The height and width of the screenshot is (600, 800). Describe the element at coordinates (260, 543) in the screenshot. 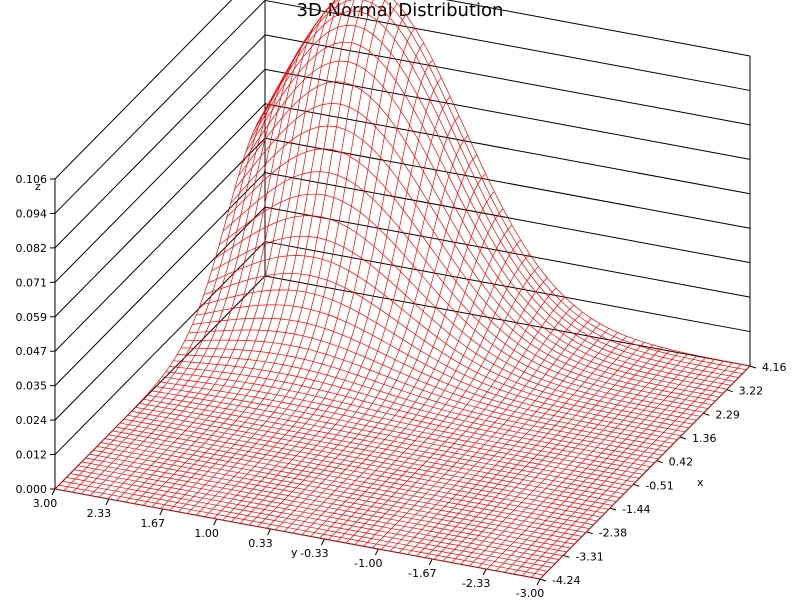

I see `y-tick-label: 0.33` at that location.